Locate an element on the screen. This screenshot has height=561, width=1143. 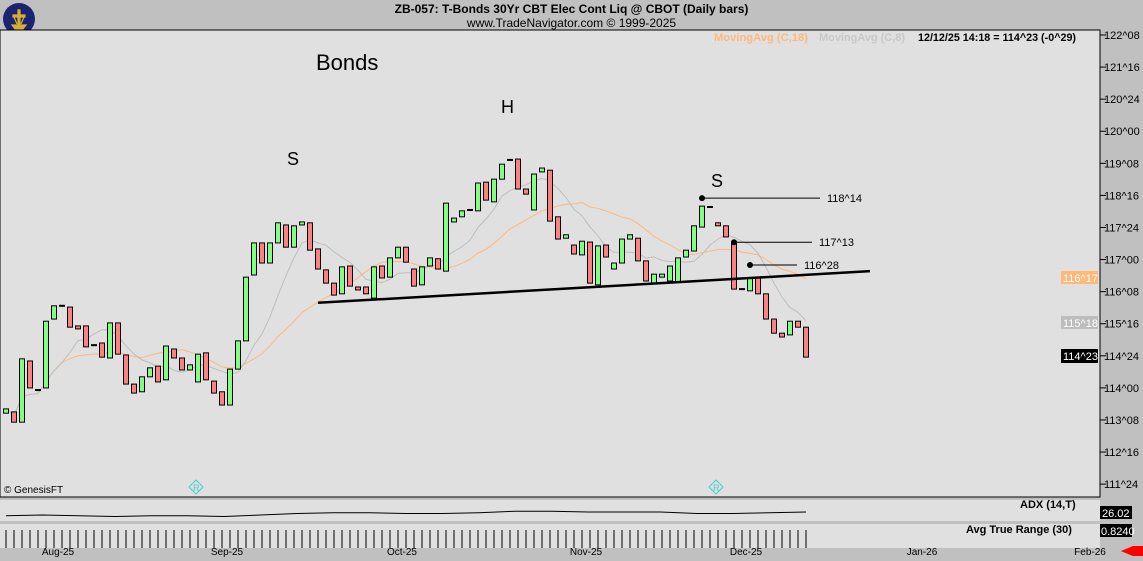
atr-value-tag is located at coordinates (1116, 530).